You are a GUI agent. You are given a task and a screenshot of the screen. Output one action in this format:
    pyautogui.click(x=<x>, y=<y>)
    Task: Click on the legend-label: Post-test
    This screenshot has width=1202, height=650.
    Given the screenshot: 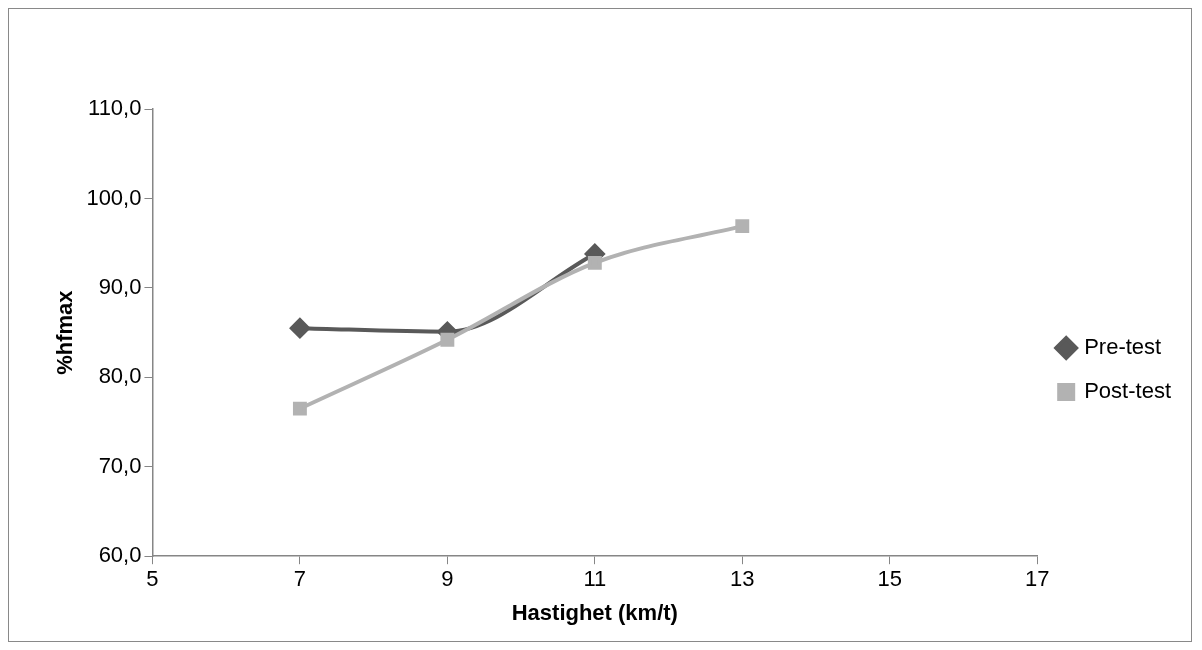 What is the action you would take?
    pyautogui.click(x=1127, y=391)
    